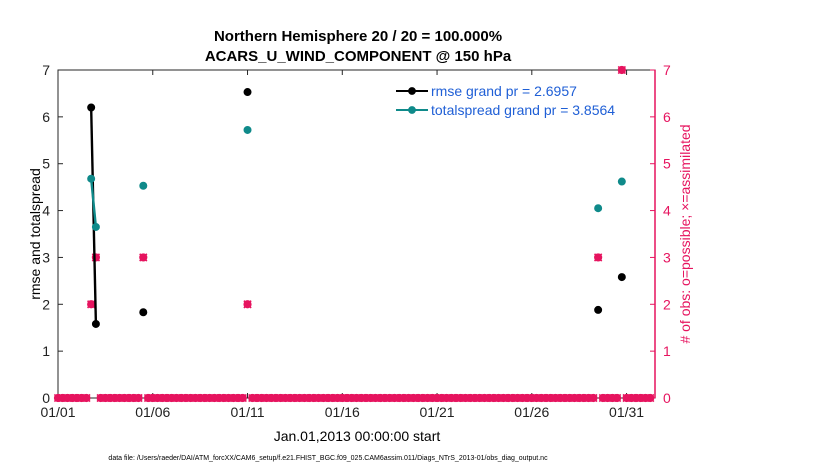 This screenshot has height=470, width=830. What do you see at coordinates (412, 91) in the screenshot?
I see `legend-rmse-marker` at bounding box center [412, 91].